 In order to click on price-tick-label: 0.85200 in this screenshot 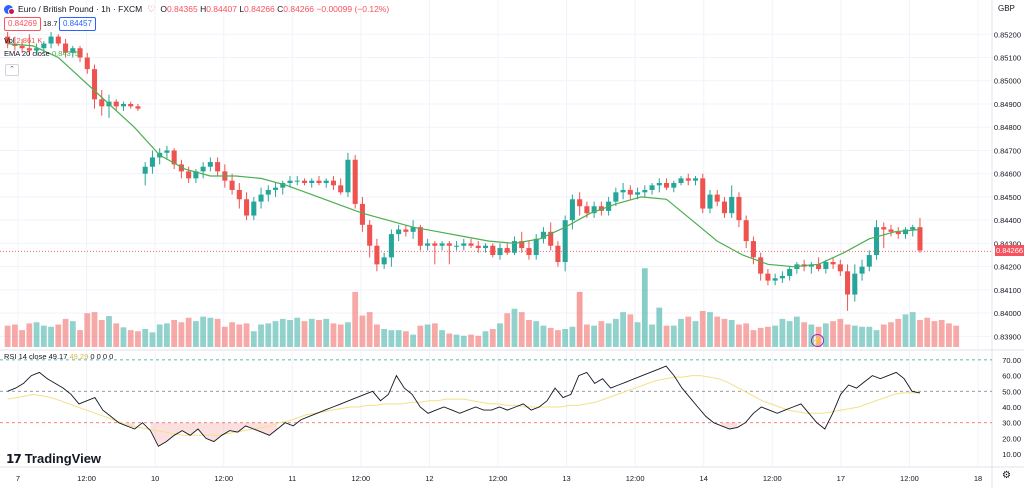, I will do `click(1007, 34)`.